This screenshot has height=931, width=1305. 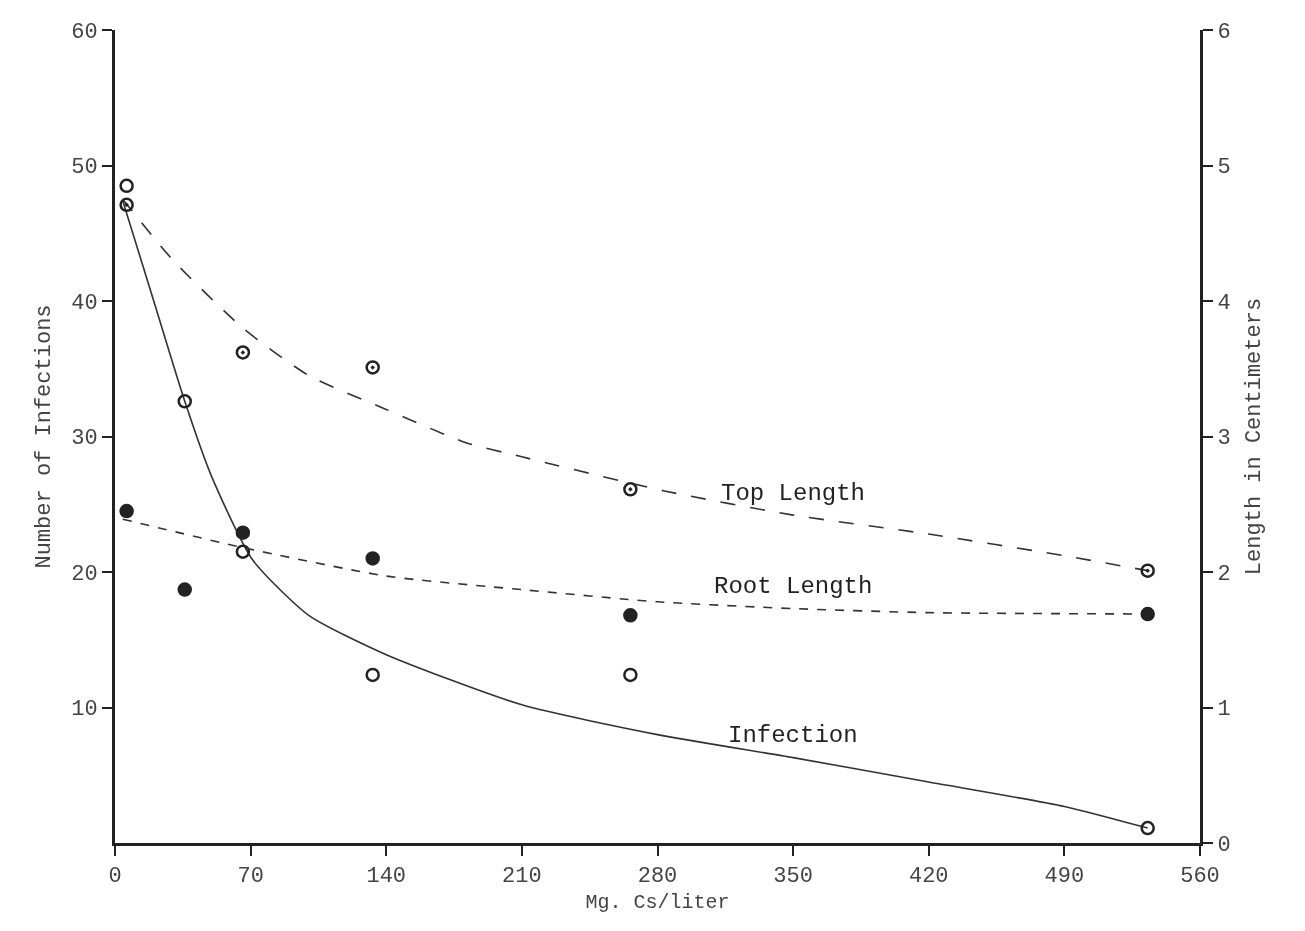 What do you see at coordinates (84, 439) in the screenshot?
I see `y-tick-label: 30` at bounding box center [84, 439].